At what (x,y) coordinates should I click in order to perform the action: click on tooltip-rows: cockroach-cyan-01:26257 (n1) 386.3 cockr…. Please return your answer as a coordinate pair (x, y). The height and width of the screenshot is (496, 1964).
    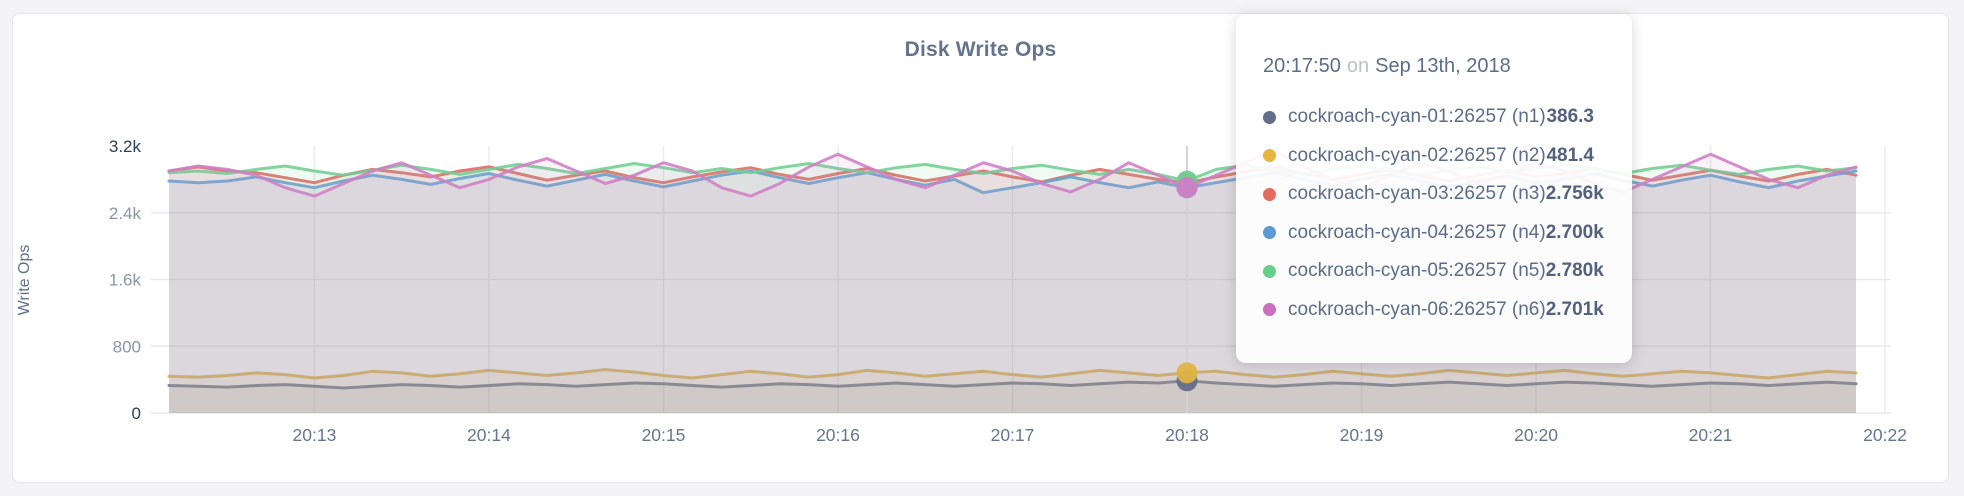
    Looking at the image, I should click on (1433, 214).